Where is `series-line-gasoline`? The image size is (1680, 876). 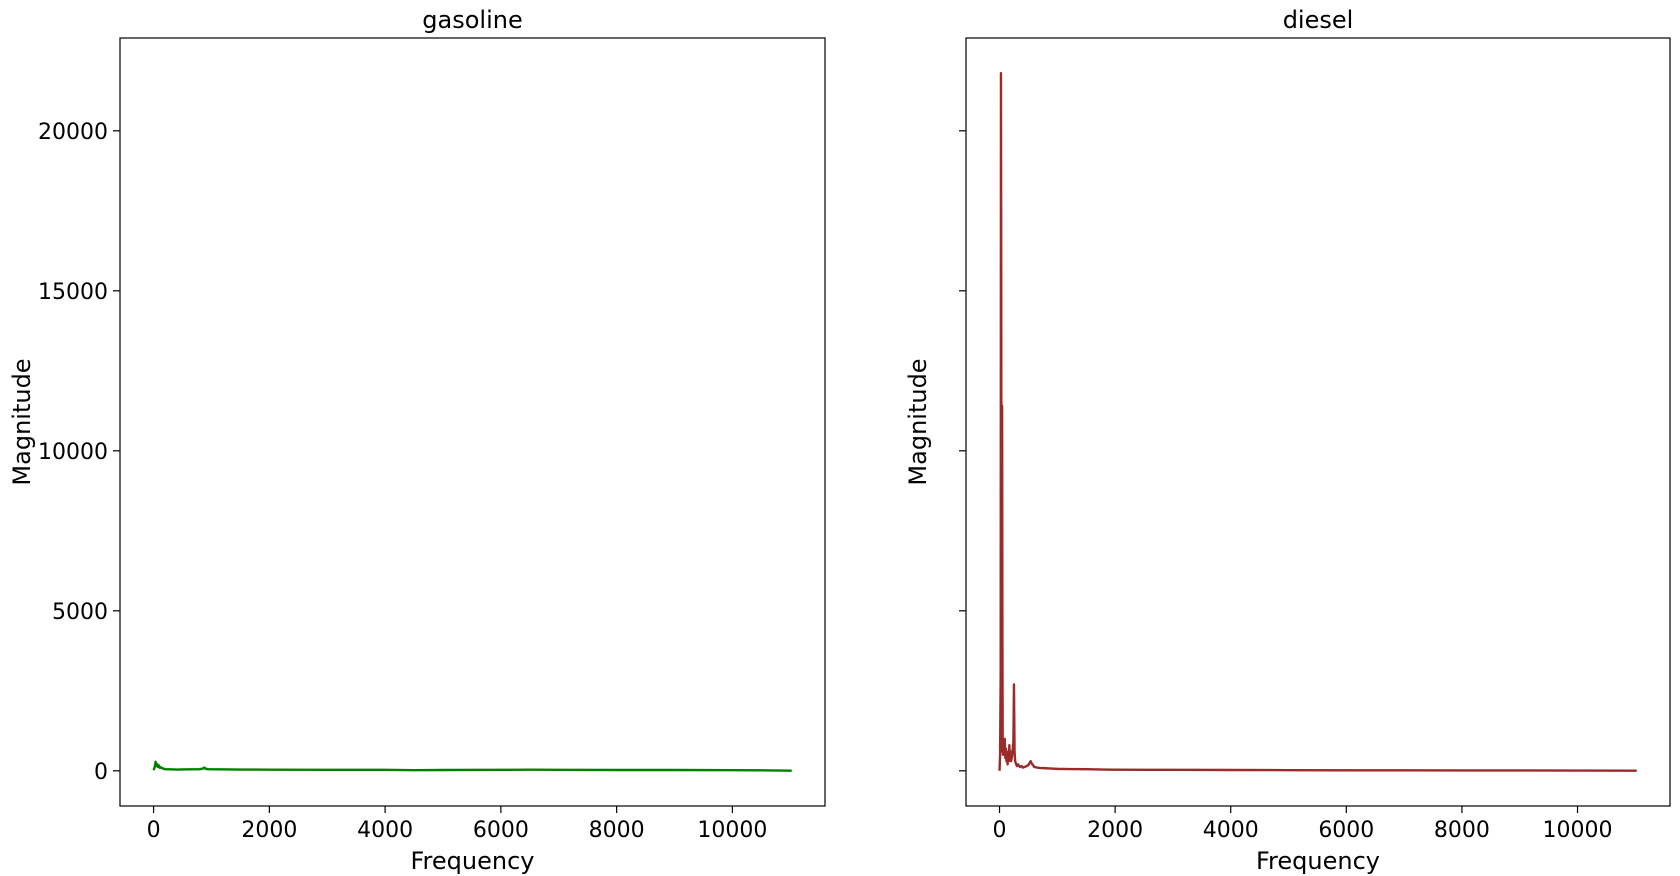
series-line-gasoline is located at coordinates (472, 766).